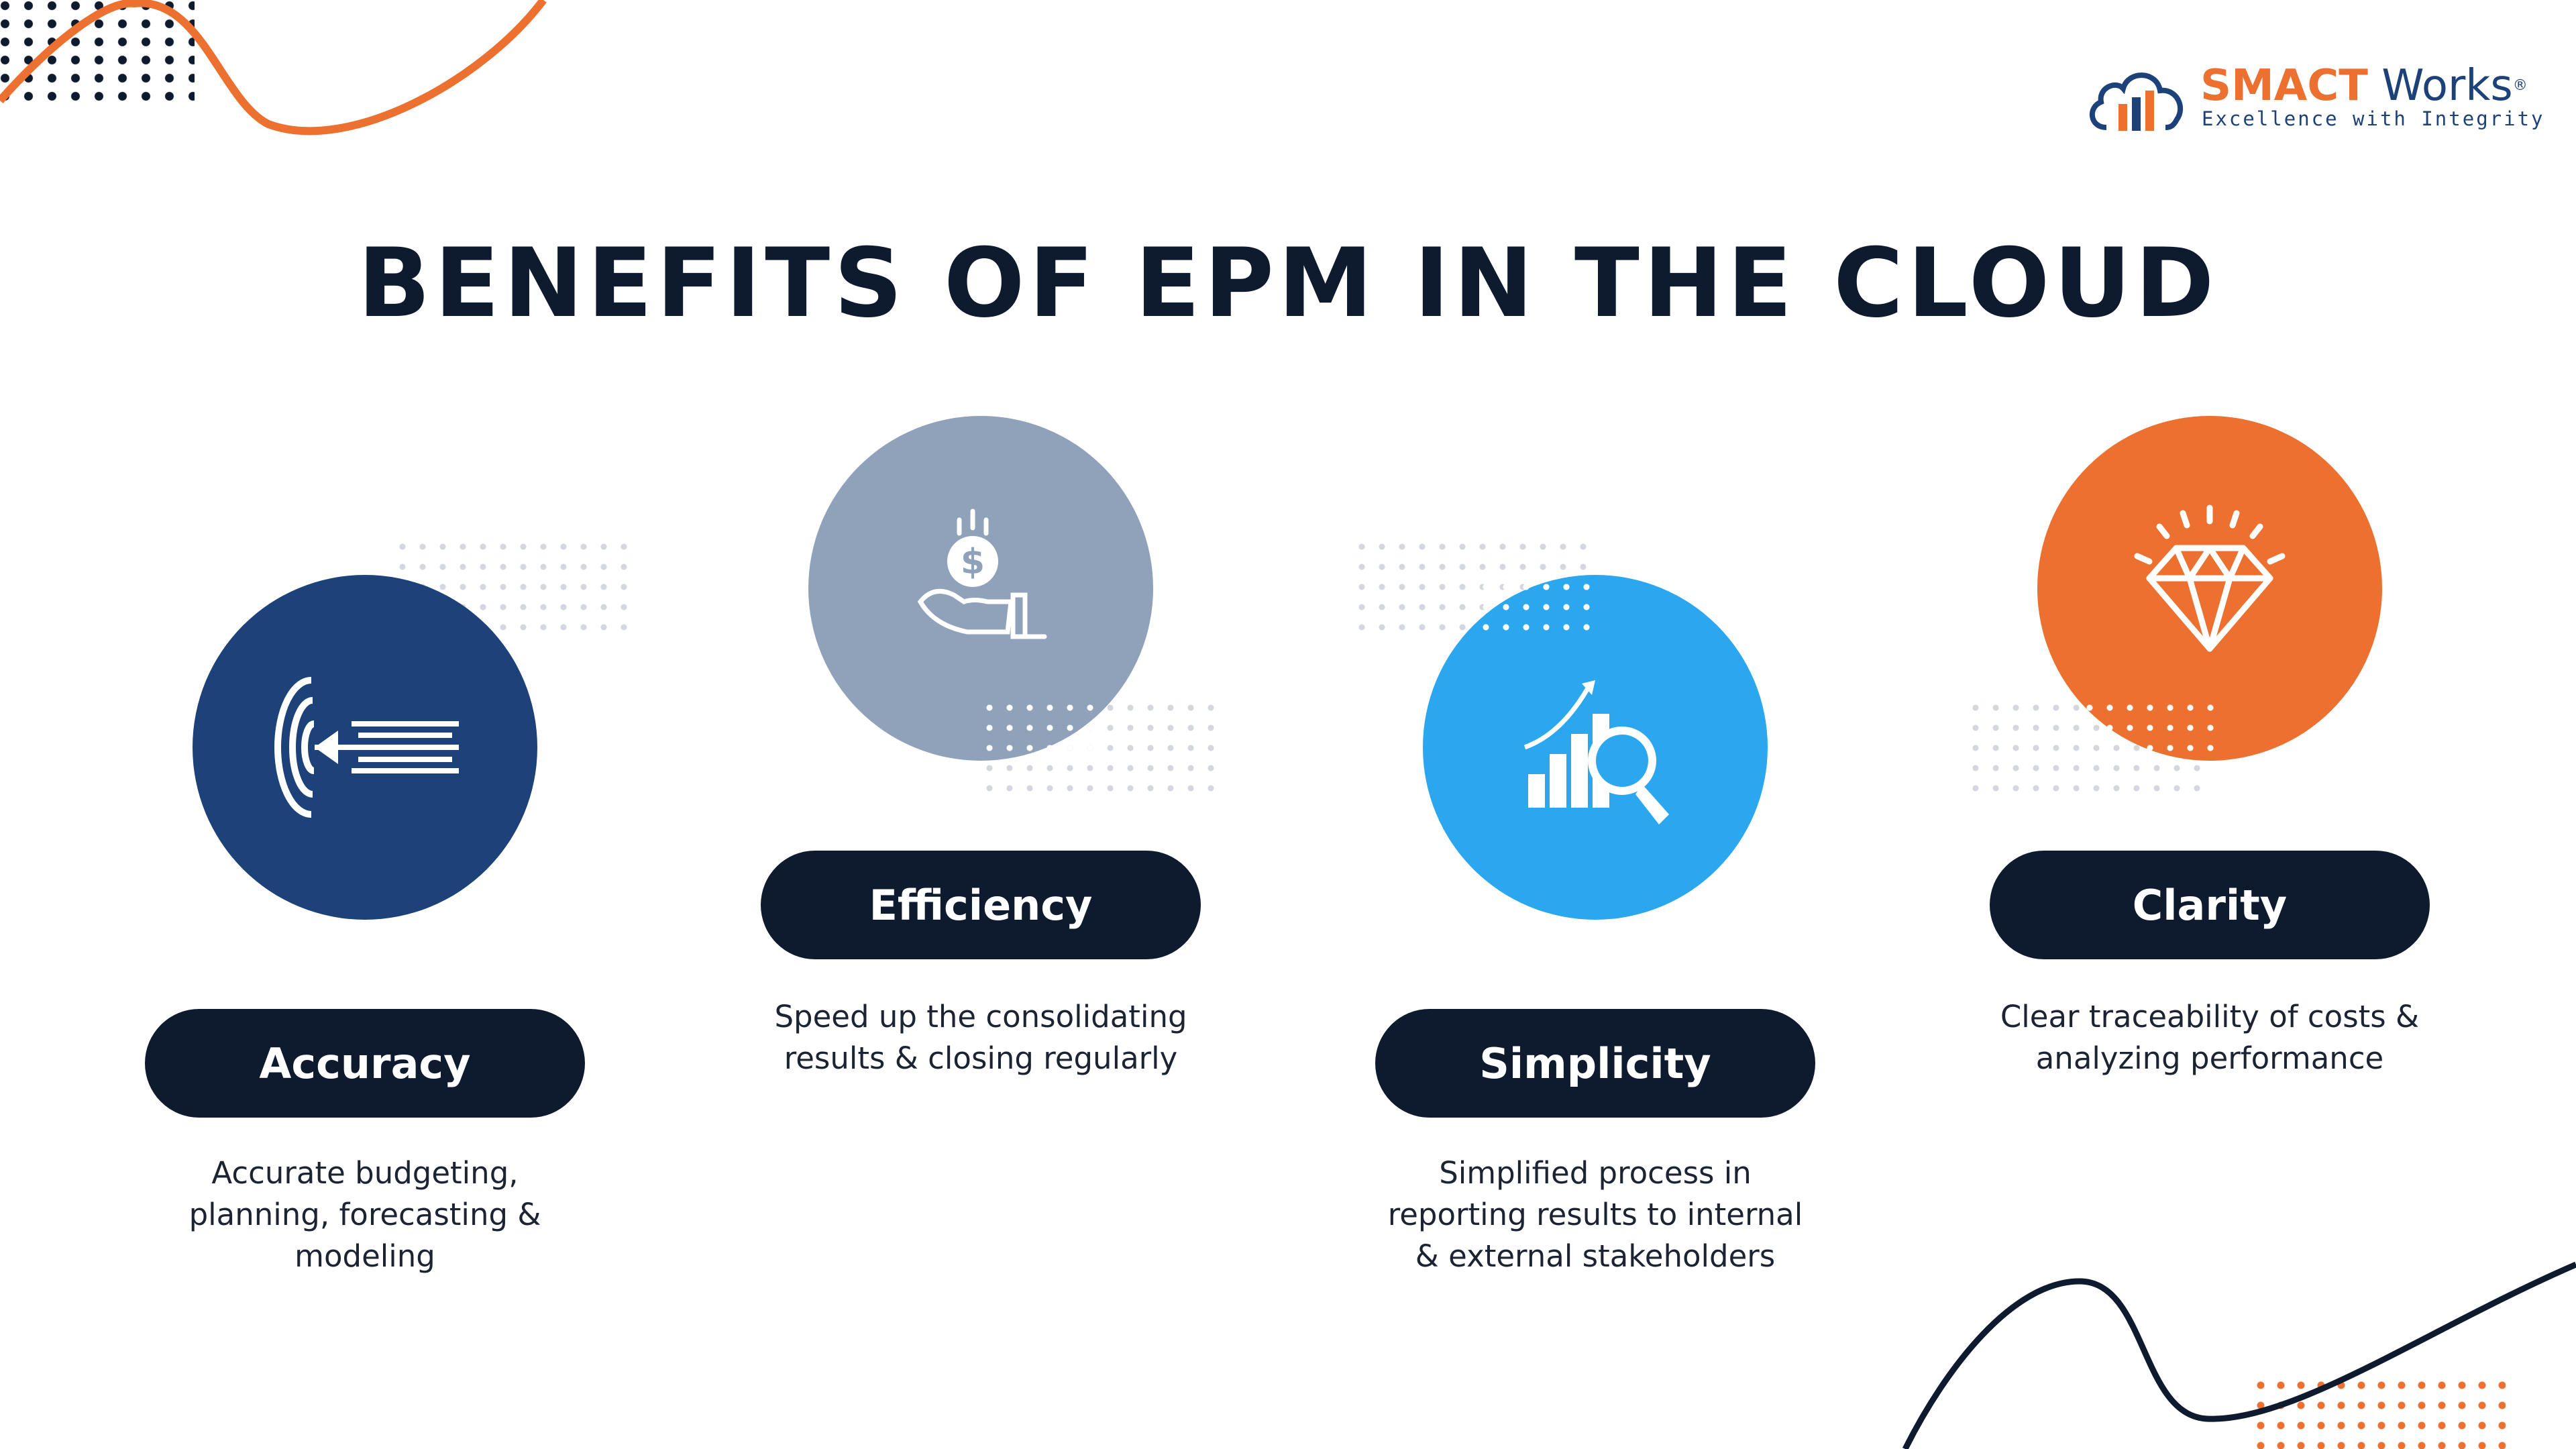 The width and height of the screenshot is (2576, 1449). What do you see at coordinates (2136, 101) in the screenshot?
I see `cloud-chart-logo-icon` at bounding box center [2136, 101].